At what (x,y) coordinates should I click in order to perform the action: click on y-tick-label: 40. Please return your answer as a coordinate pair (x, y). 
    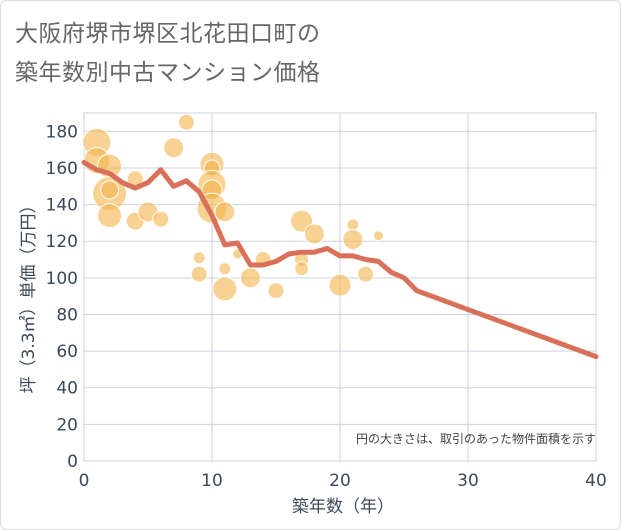
    Looking at the image, I should click on (67, 389).